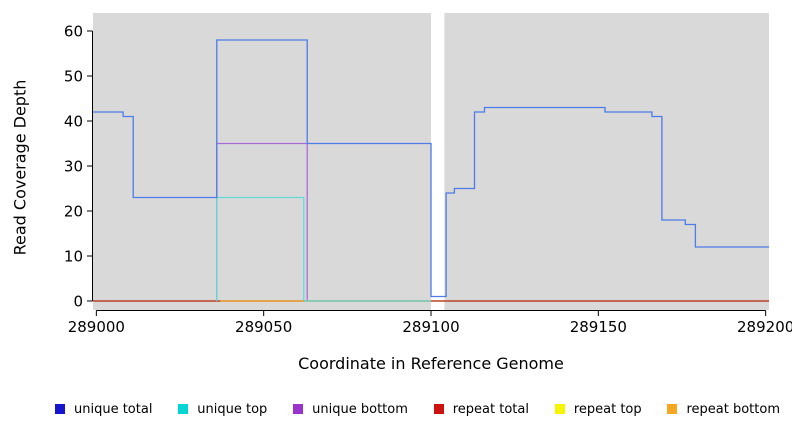 The image size is (792, 432). Describe the element at coordinates (263, 327) in the screenshot. I see `x-tick-label: 289050` at that location.